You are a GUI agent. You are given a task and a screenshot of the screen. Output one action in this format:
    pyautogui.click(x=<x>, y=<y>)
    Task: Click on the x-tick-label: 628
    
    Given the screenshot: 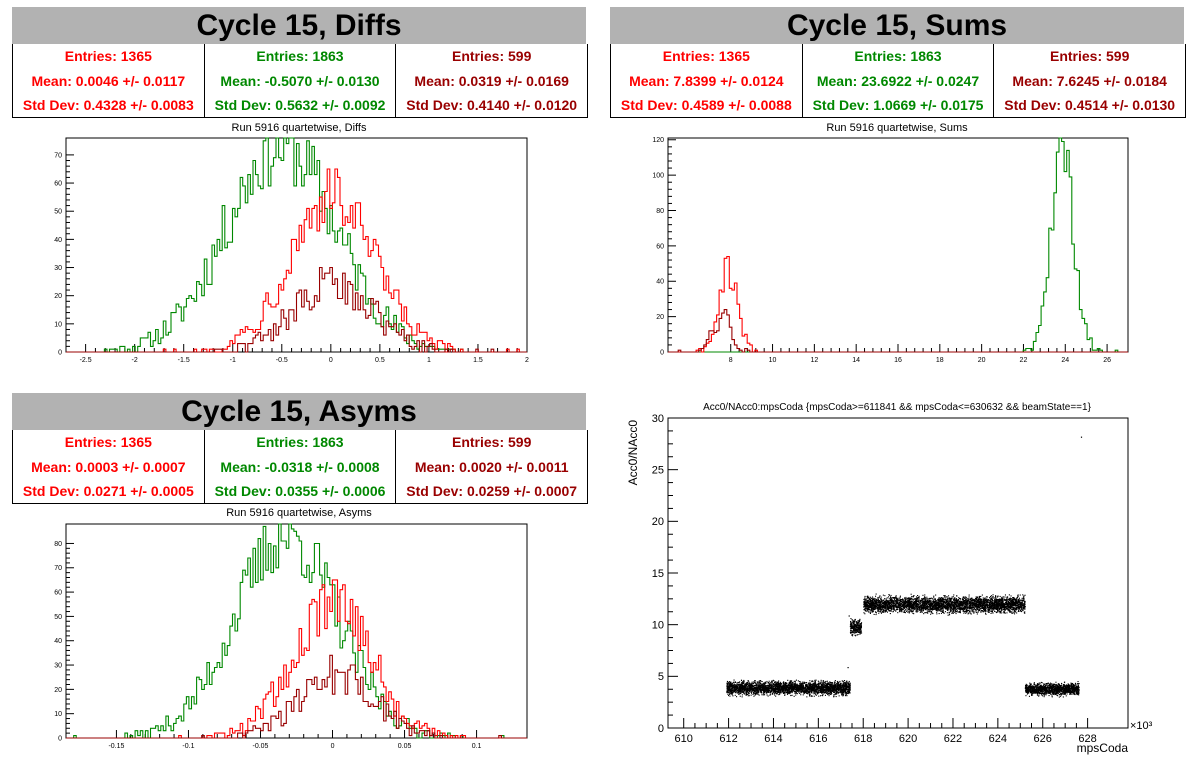 What is the action you would take?
    pyautogui.click(x=1087, y=739)
    